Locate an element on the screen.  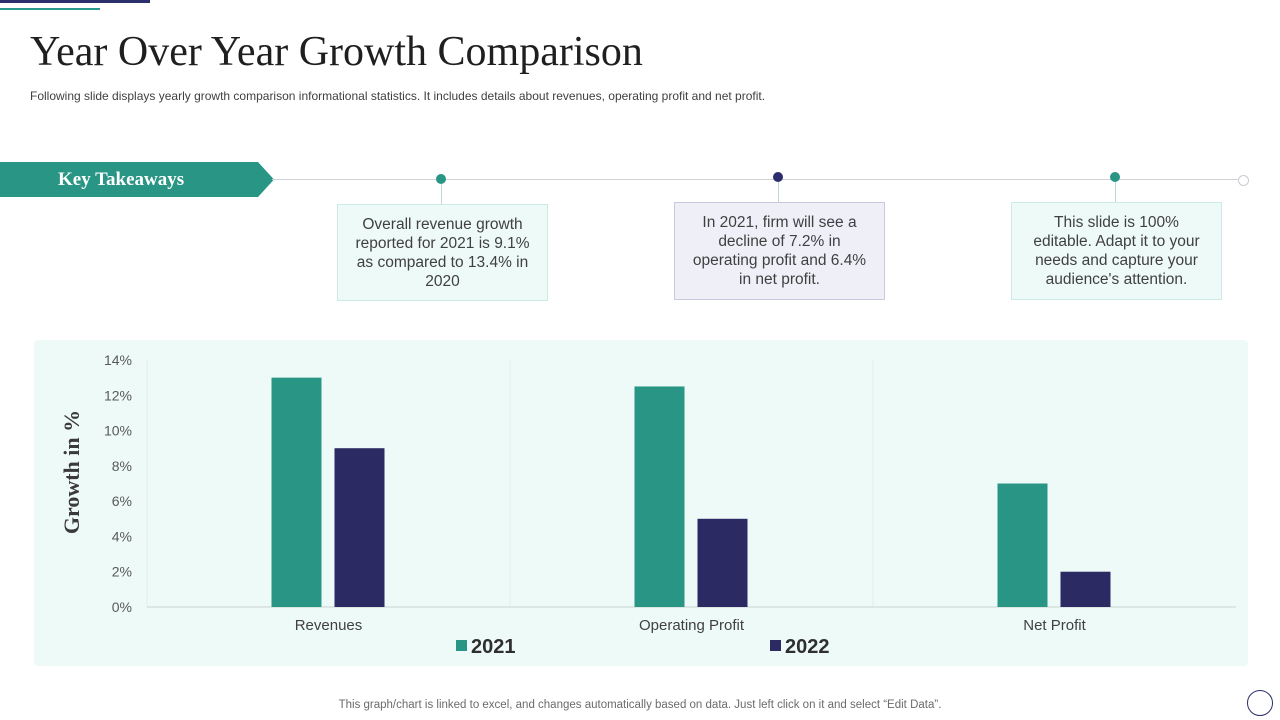
x-tick-label: Net Profit is located at coordinates (1054, 625).